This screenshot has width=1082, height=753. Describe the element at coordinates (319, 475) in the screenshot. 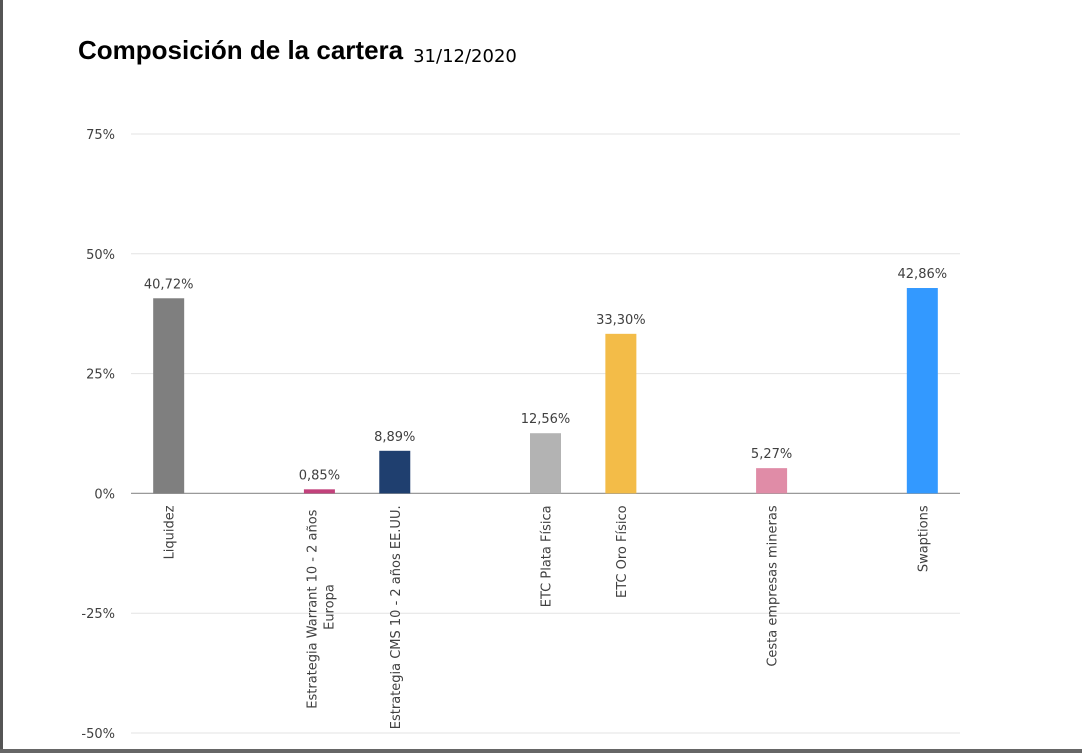

I see `value-label: 0,85%` at that location.